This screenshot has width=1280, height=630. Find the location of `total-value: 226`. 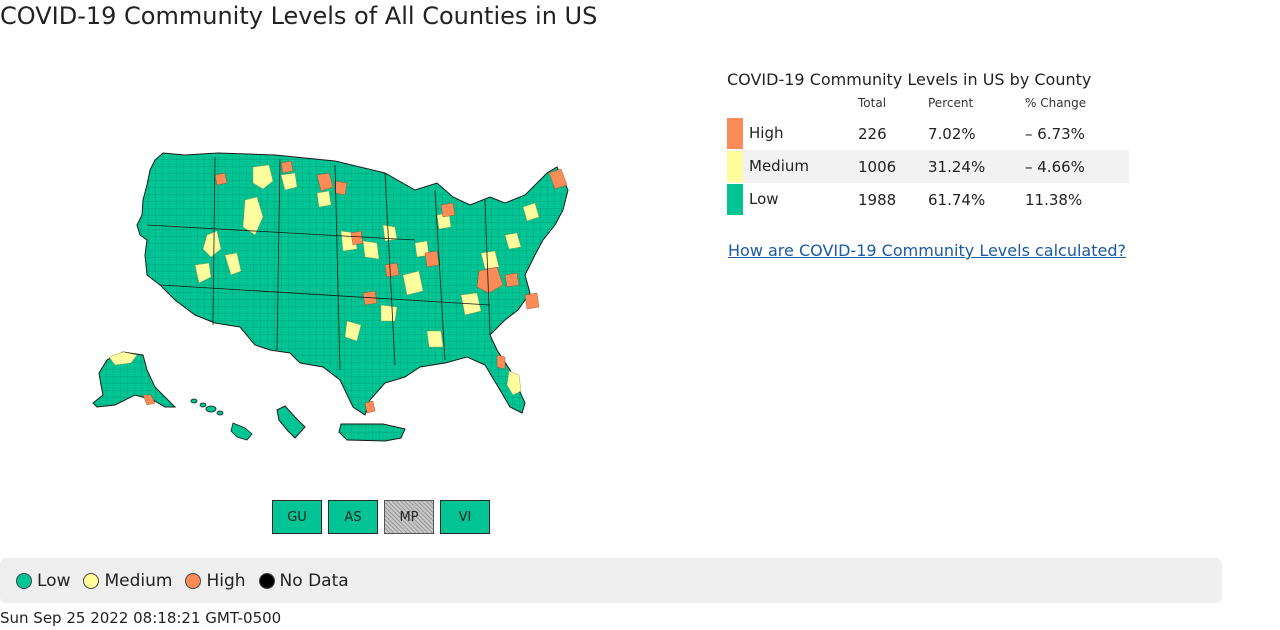

total-value: 226 is located at coordinates (872, 133).